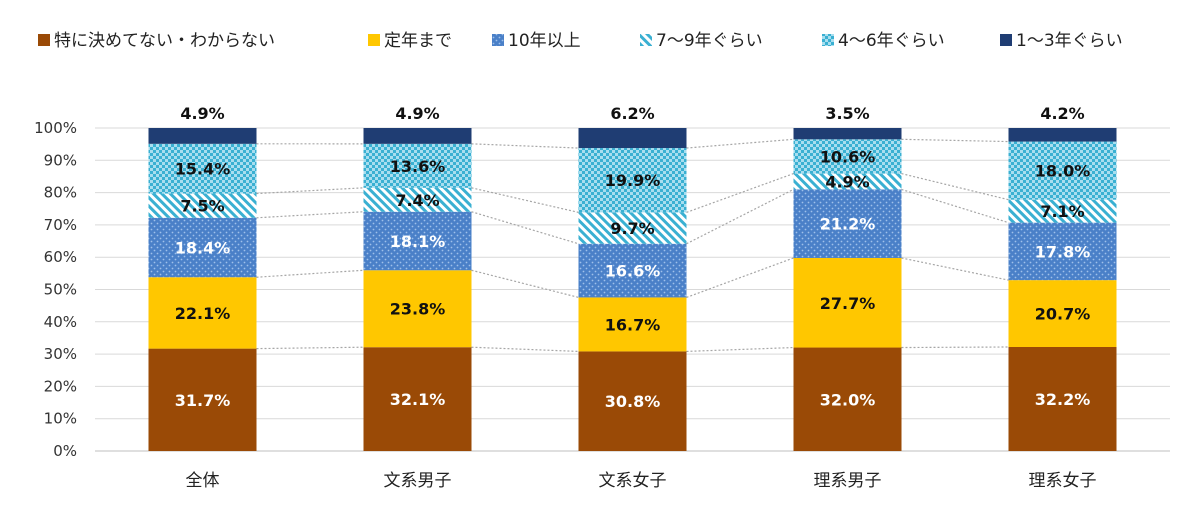 This screenshot has height=517, width=1200. I want to click on data-label: 19.9%, so click(633, 180).